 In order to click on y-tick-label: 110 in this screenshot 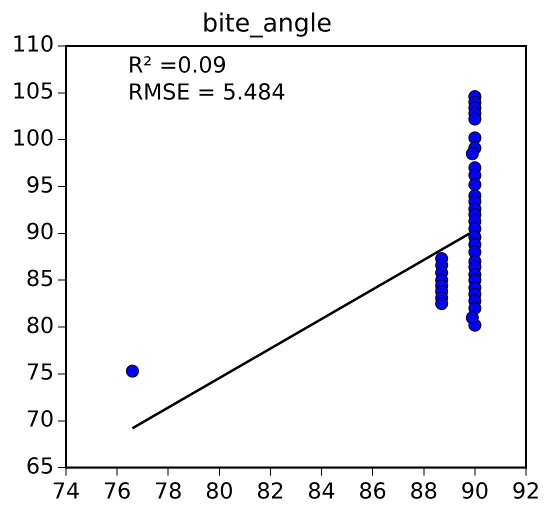, I will do `click(33, 45)`.